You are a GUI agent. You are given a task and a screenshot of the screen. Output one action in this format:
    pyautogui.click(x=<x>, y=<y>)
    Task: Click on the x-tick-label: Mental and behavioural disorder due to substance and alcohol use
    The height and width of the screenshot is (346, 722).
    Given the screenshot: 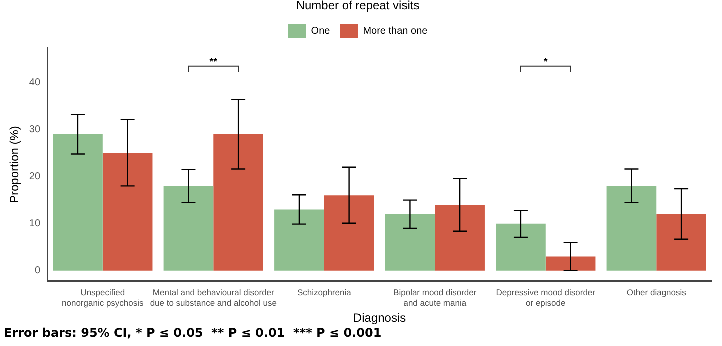 What is the action you would take?
    pyautogui.click(x=214, y=298)
    